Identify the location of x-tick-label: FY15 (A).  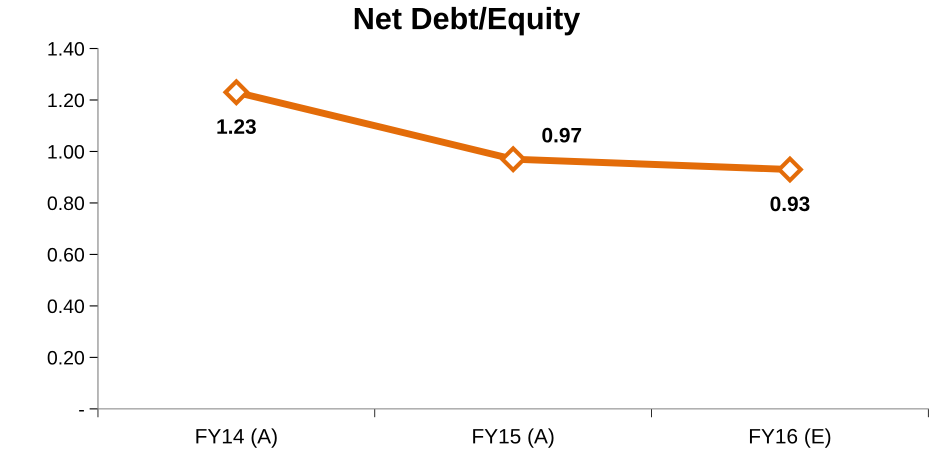
(513, 438).